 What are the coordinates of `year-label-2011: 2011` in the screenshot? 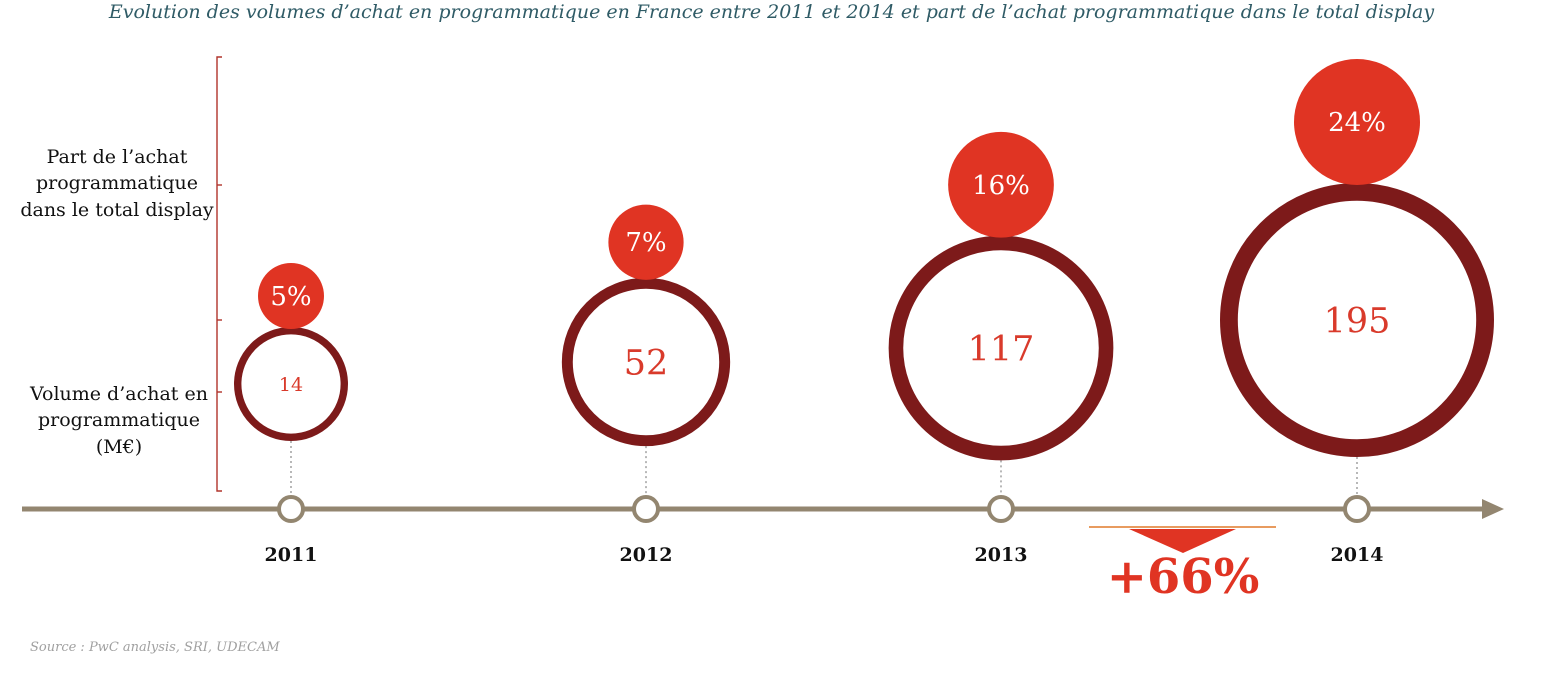 It's located at (291, 555).